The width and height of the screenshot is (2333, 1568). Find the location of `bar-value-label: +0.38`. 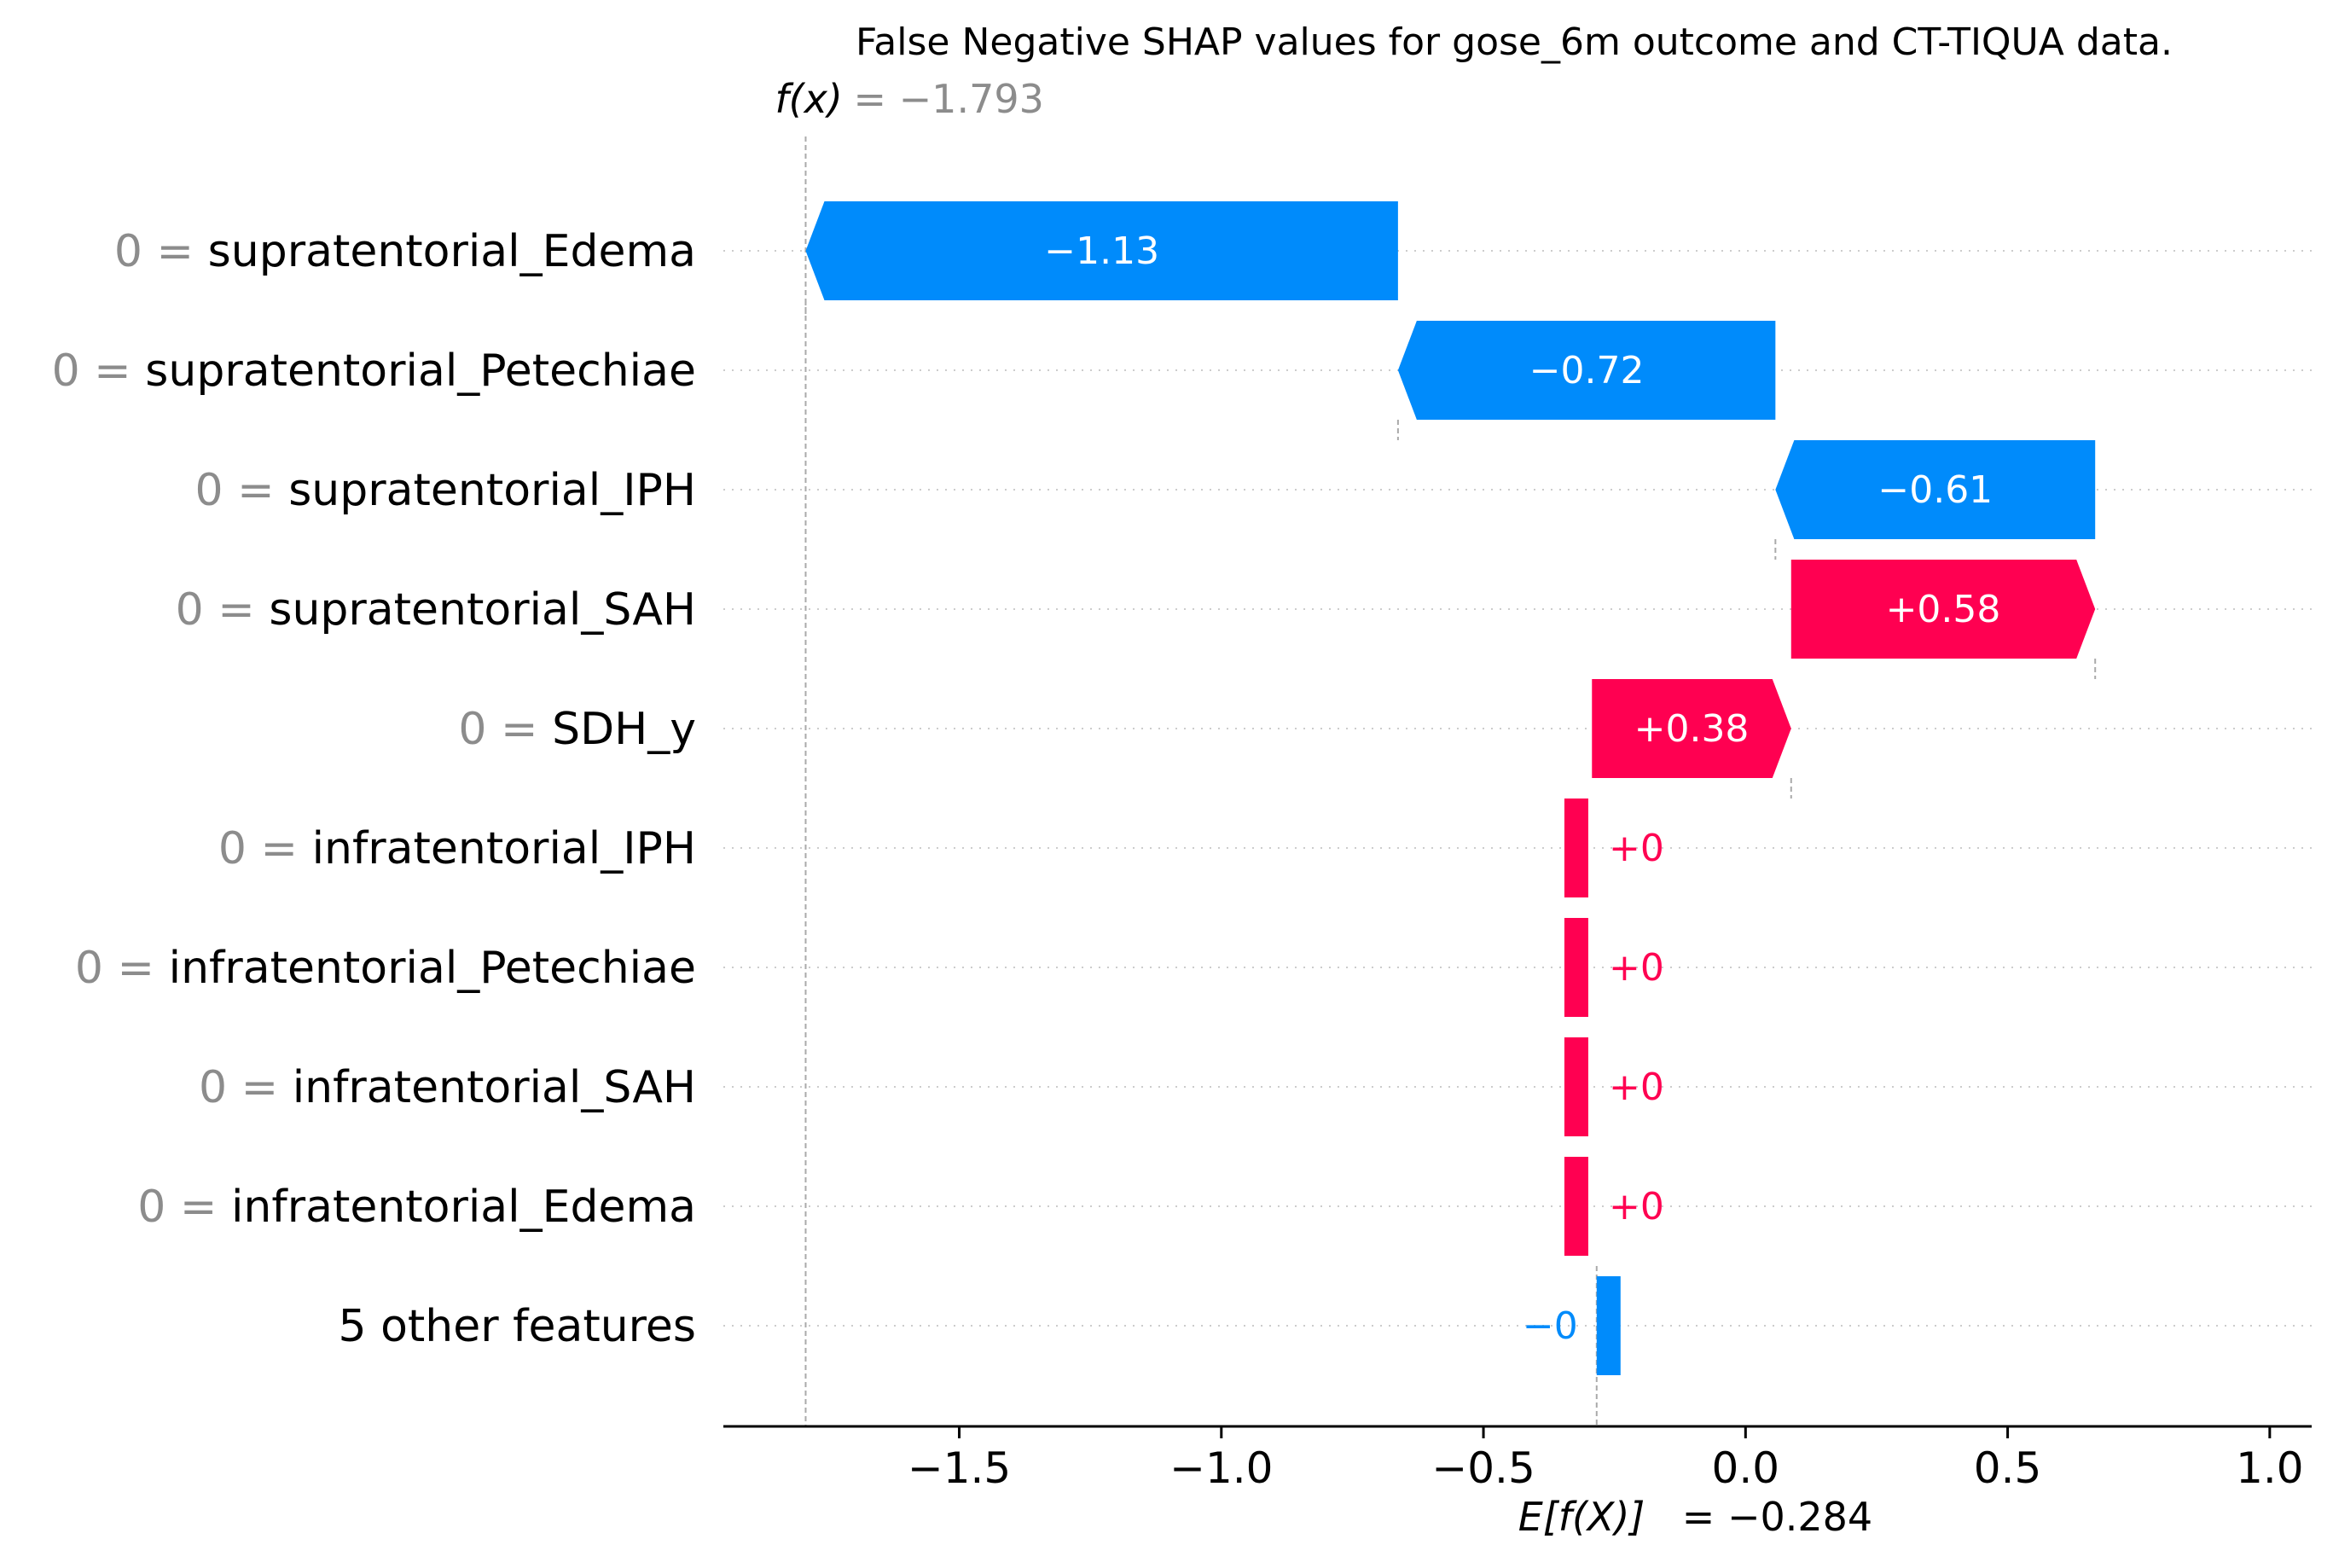

bar-value-label: +0.38 is located at coordinates (1692, 729).